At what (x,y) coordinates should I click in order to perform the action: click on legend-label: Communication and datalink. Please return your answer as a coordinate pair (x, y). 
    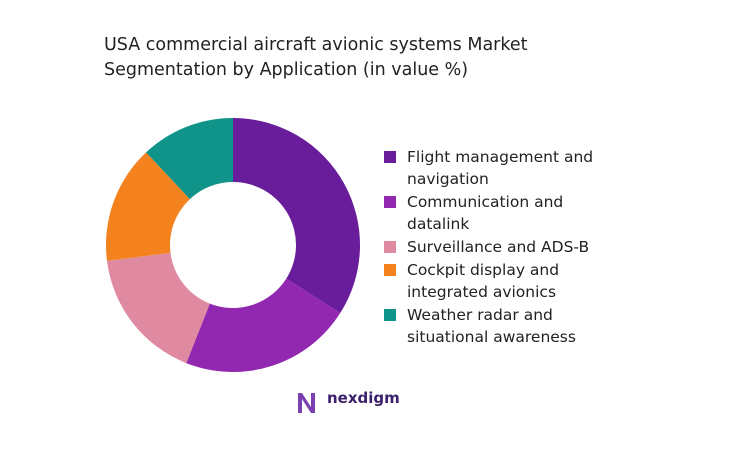
    Looking at the image, I should click on (485, 213).